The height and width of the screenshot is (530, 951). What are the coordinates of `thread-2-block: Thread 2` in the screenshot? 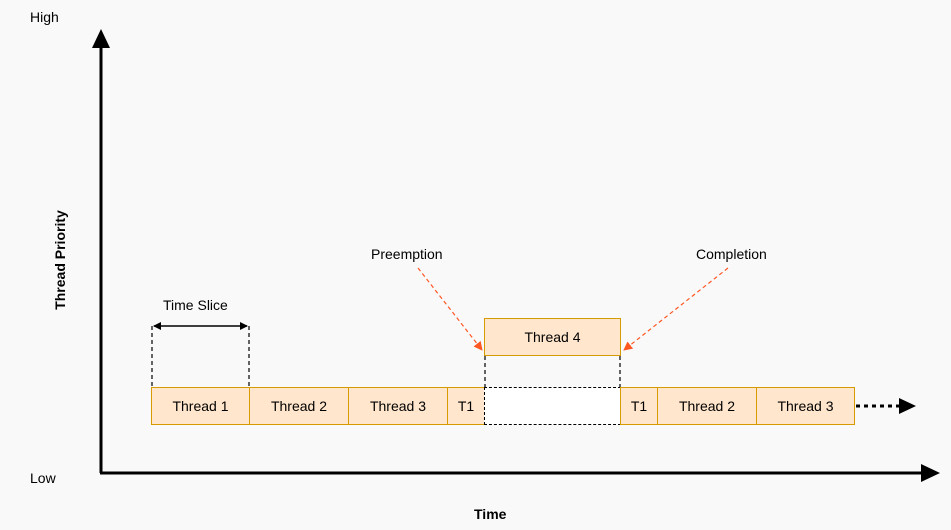 It's located at (299, 406).